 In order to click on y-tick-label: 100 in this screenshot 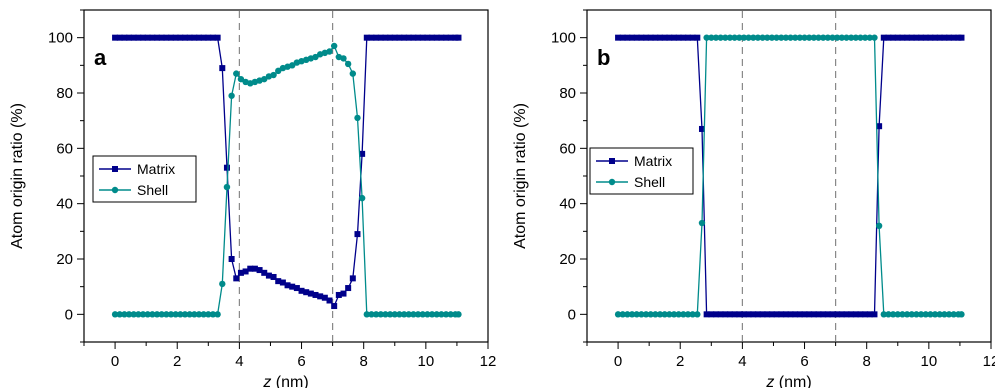, I will do `click(563, 38)`.